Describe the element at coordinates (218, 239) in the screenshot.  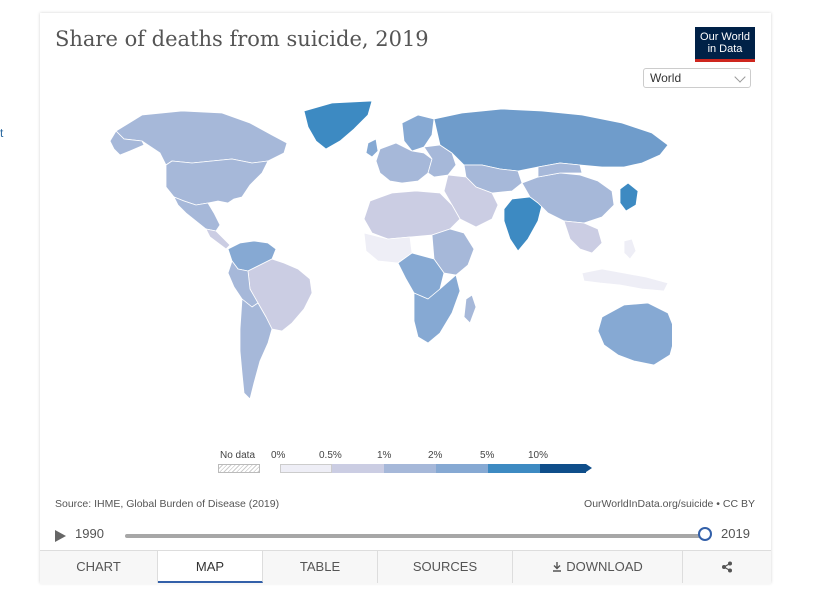
I see `map-central-america` at that location.